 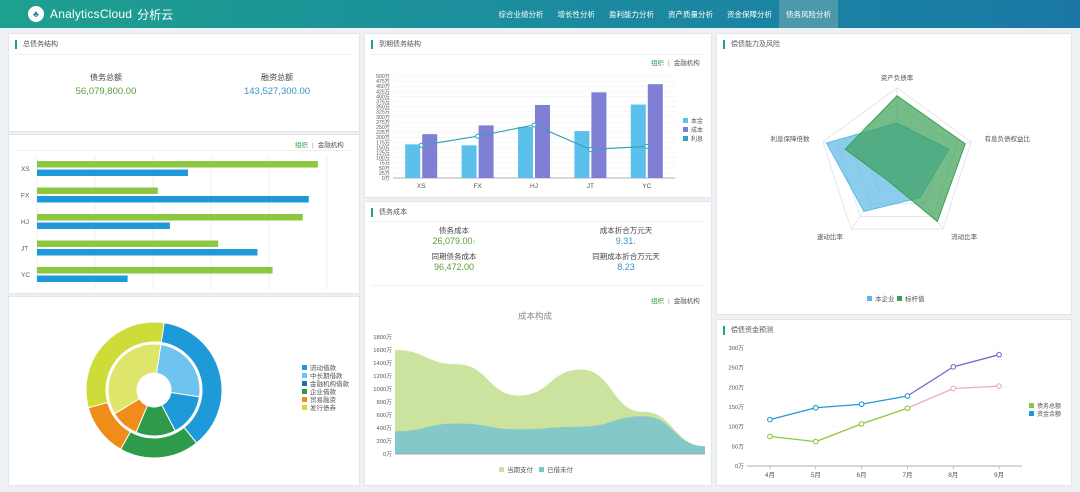 I want to click on tick-label: 0万, so click(x=739, y=466).